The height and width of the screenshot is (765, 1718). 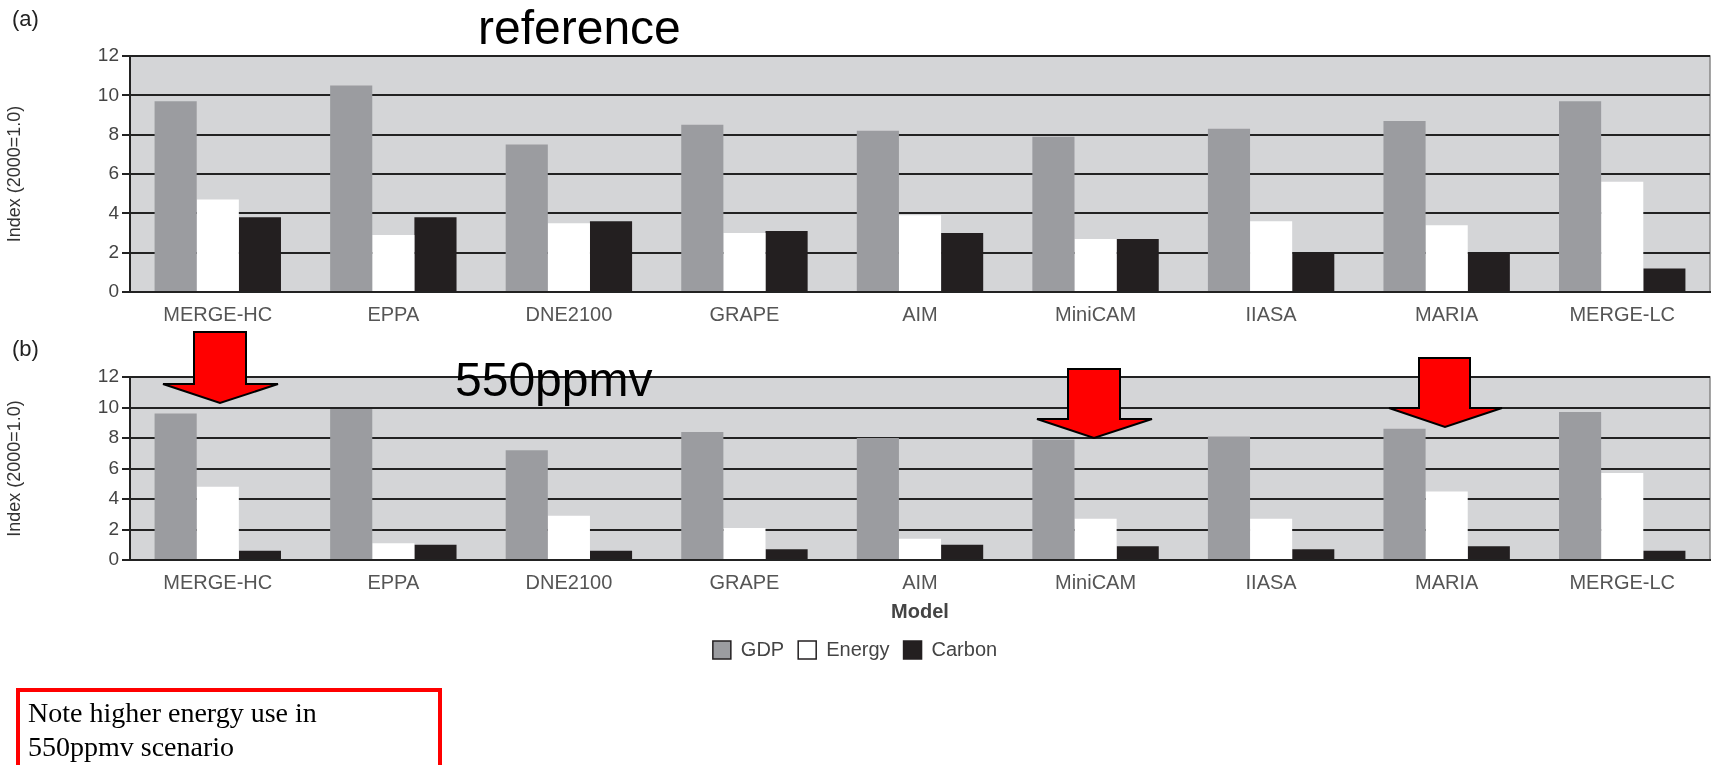 I want to click on chart-subtitle: reference, so click(x=579, y=27).